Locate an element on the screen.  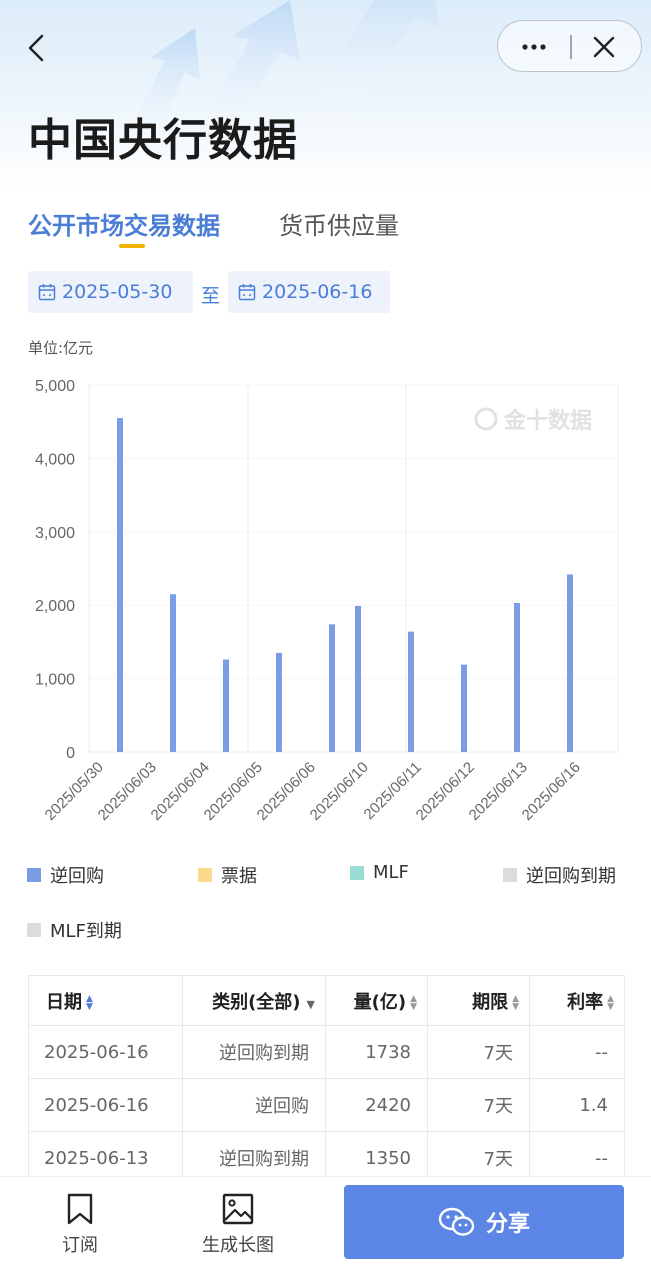
cell-amount: 1738 is located at coordinates (376, 1052).